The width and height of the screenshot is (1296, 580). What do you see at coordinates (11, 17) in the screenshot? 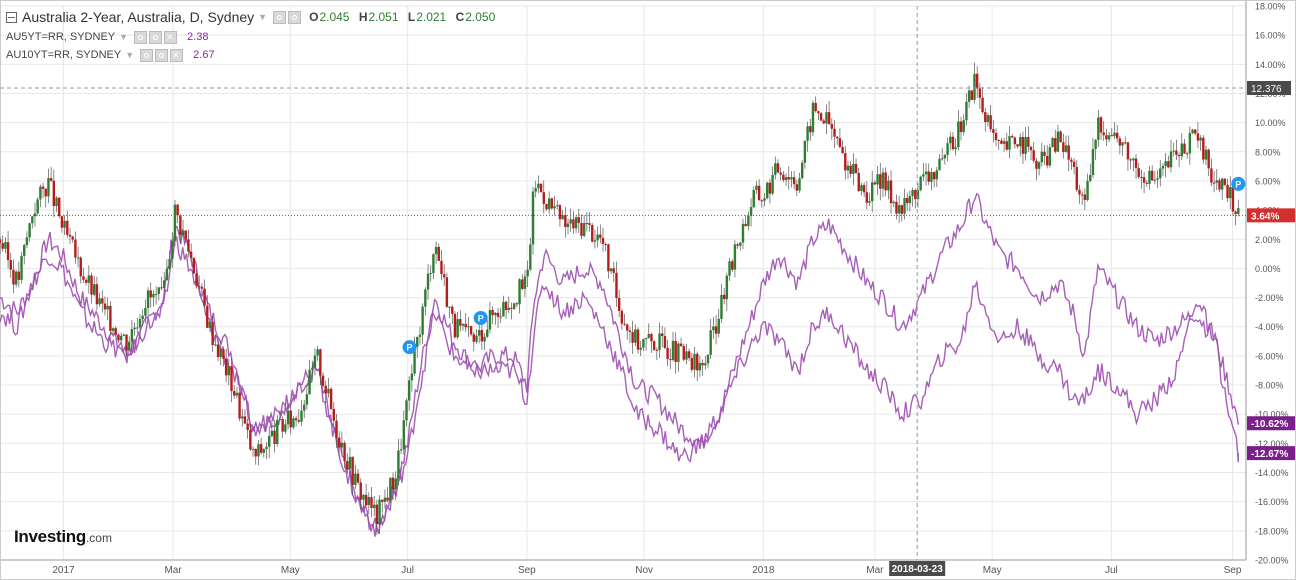
I see `collapse-icon` at bounding box center [11, 17].